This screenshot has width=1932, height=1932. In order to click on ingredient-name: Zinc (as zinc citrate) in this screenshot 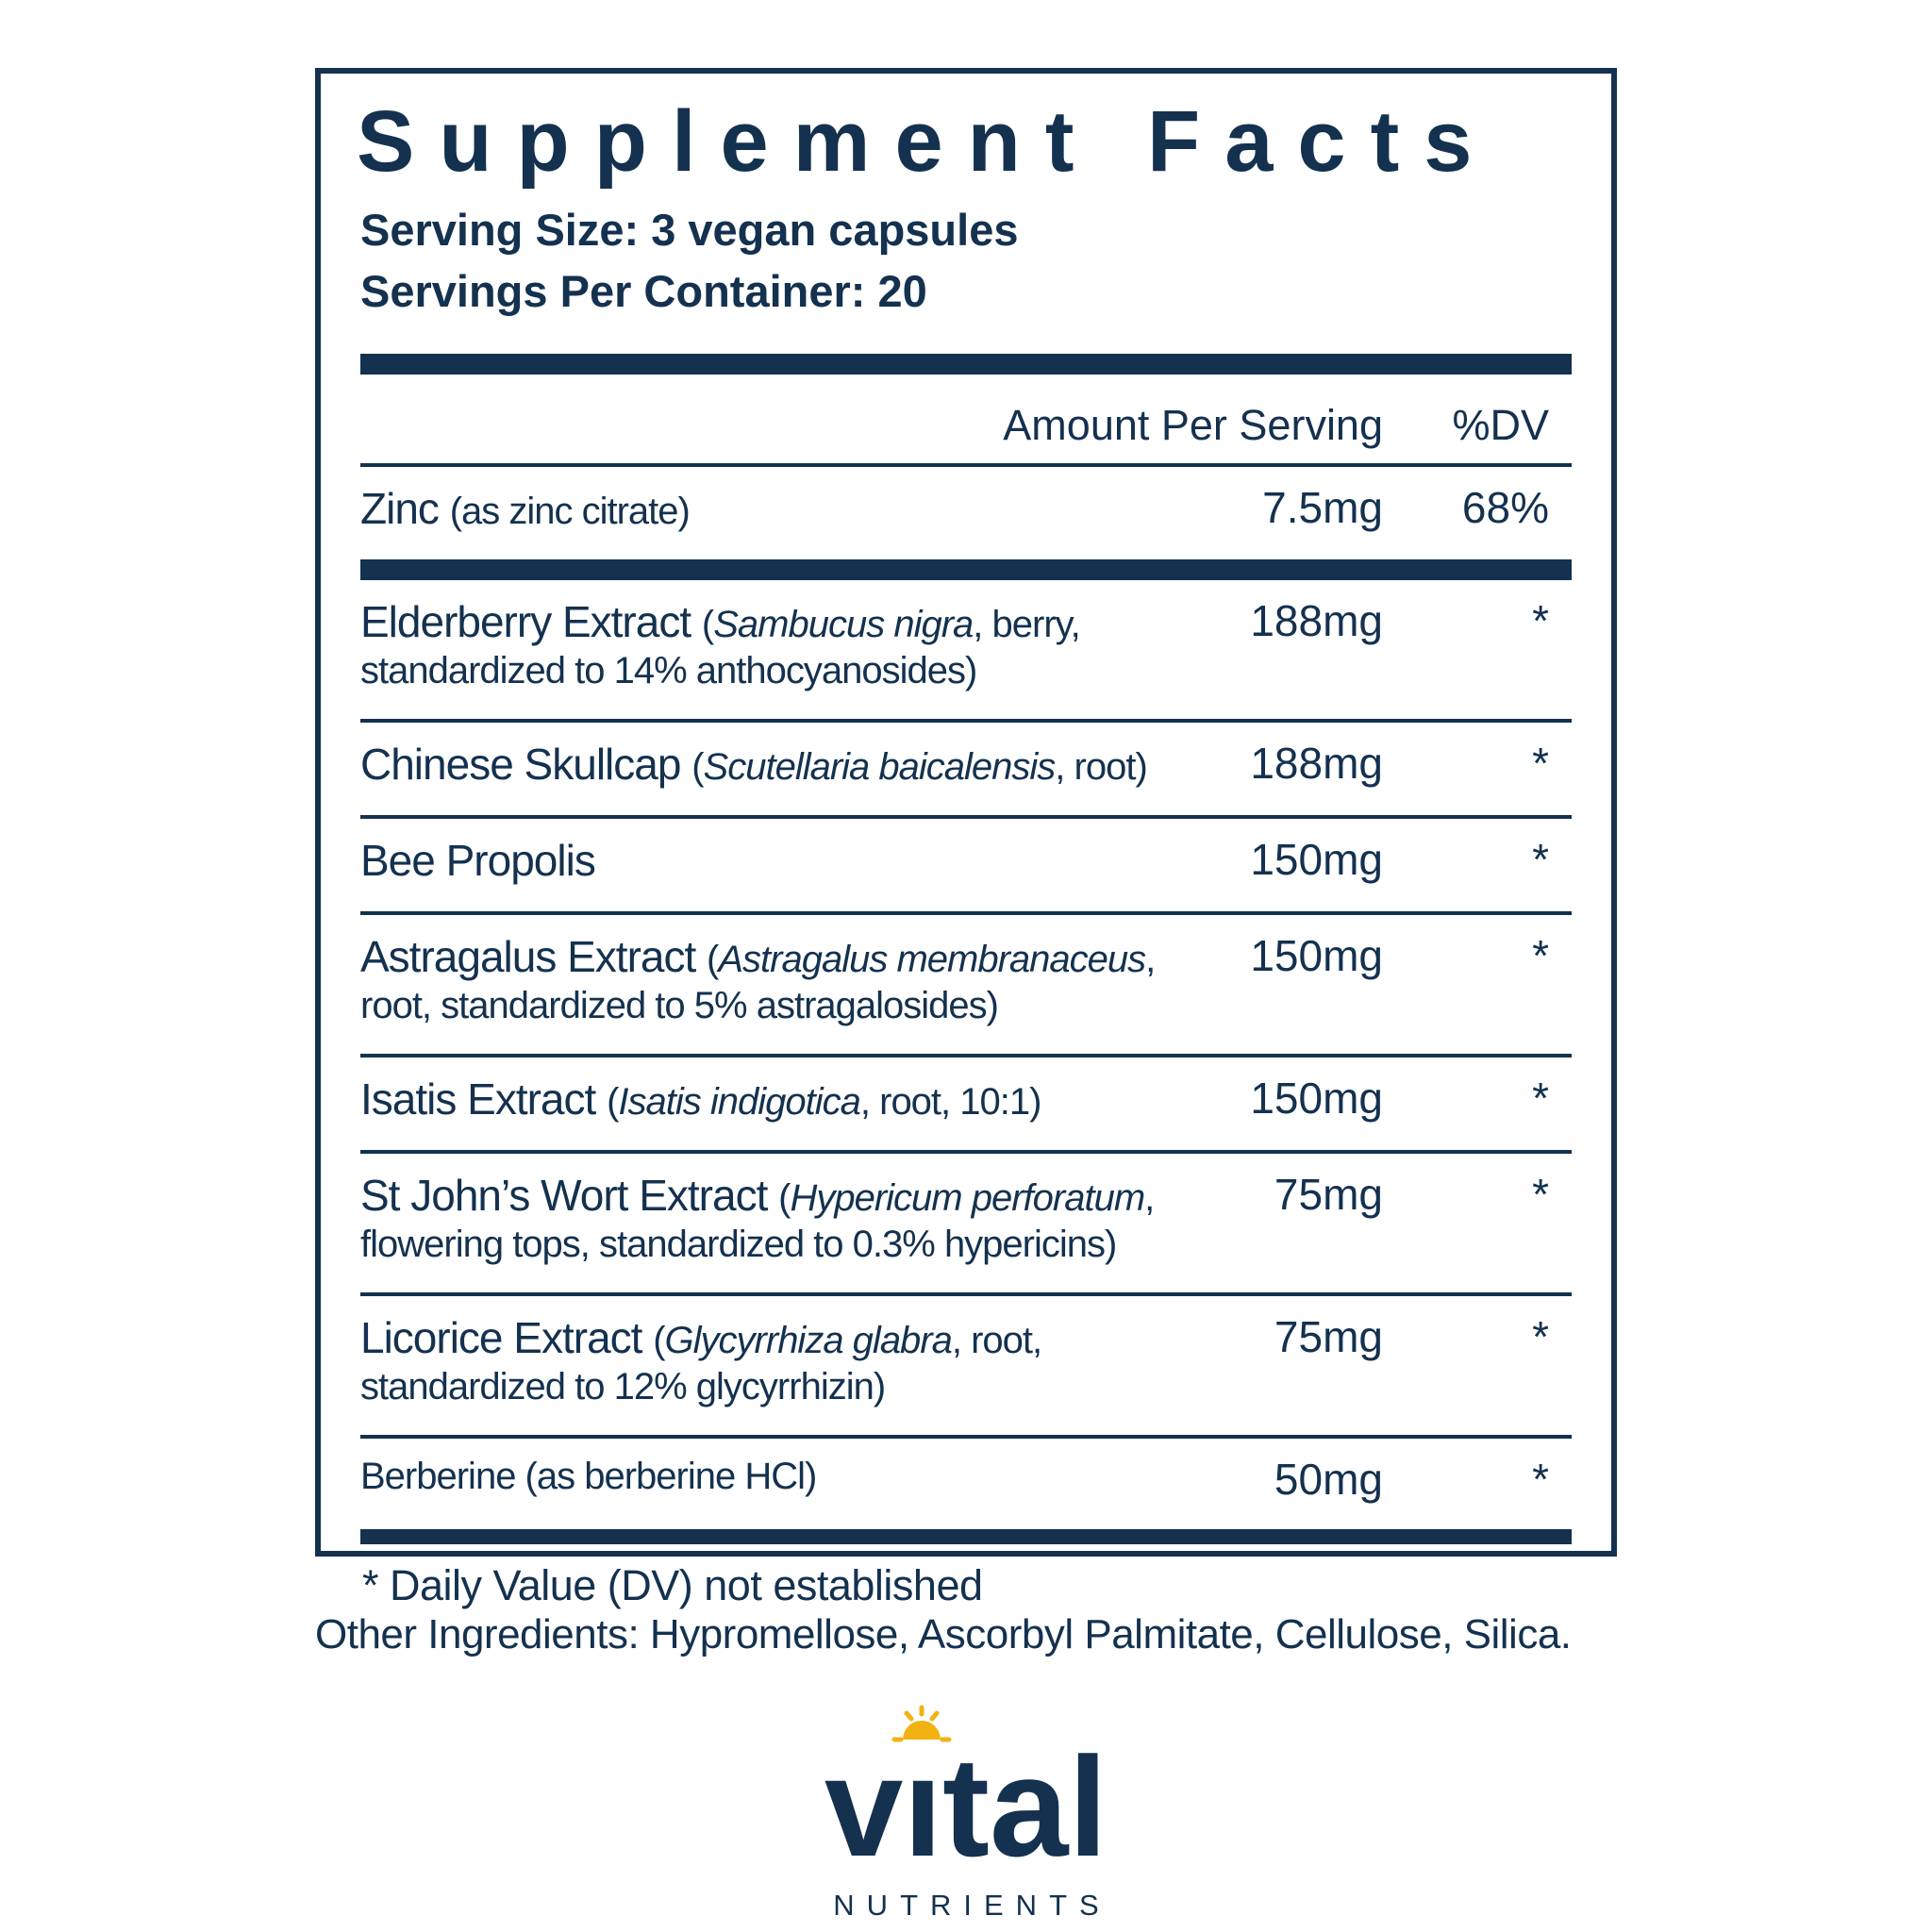, I will do `click(525, 508)`.